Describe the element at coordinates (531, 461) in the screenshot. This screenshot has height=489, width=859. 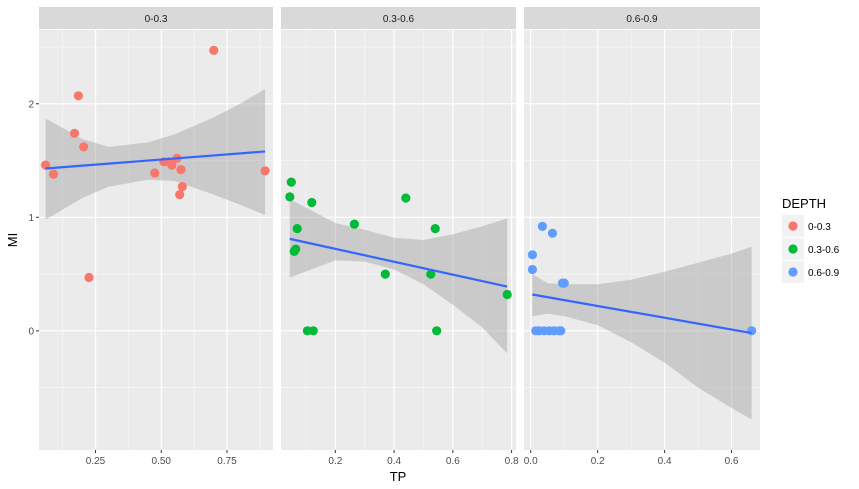
I see `x-tick-label: 0.0` at that location.